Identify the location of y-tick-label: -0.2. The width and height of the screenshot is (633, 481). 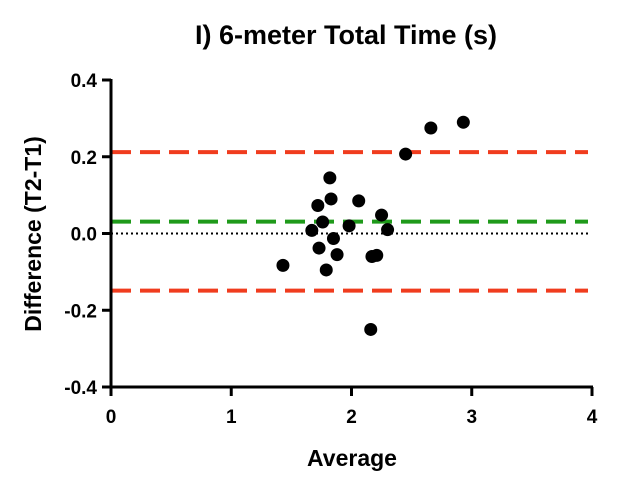
(80, 311).